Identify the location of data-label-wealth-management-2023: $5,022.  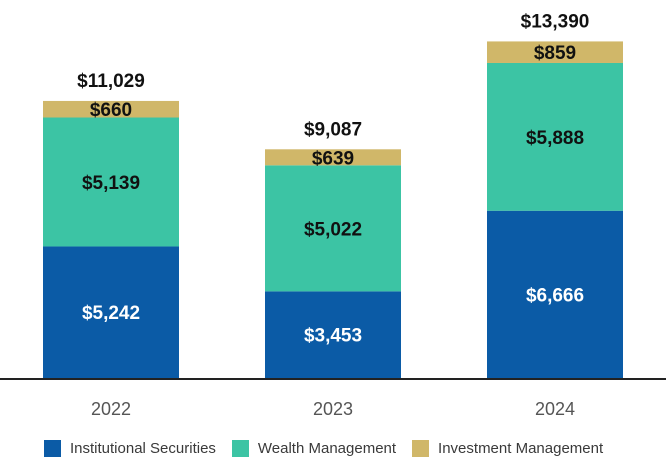
(333, 229).